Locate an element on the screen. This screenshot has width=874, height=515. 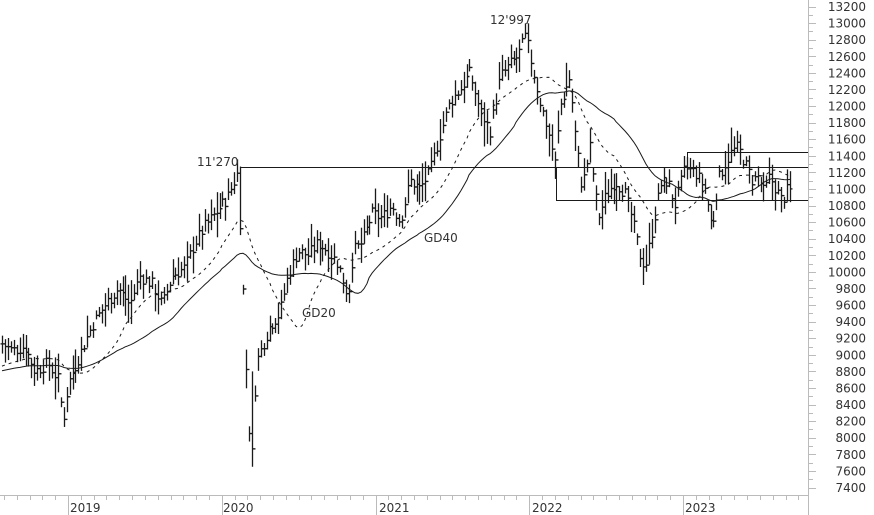
y-tick-label: 9600 is located at coordinates (850, 306).